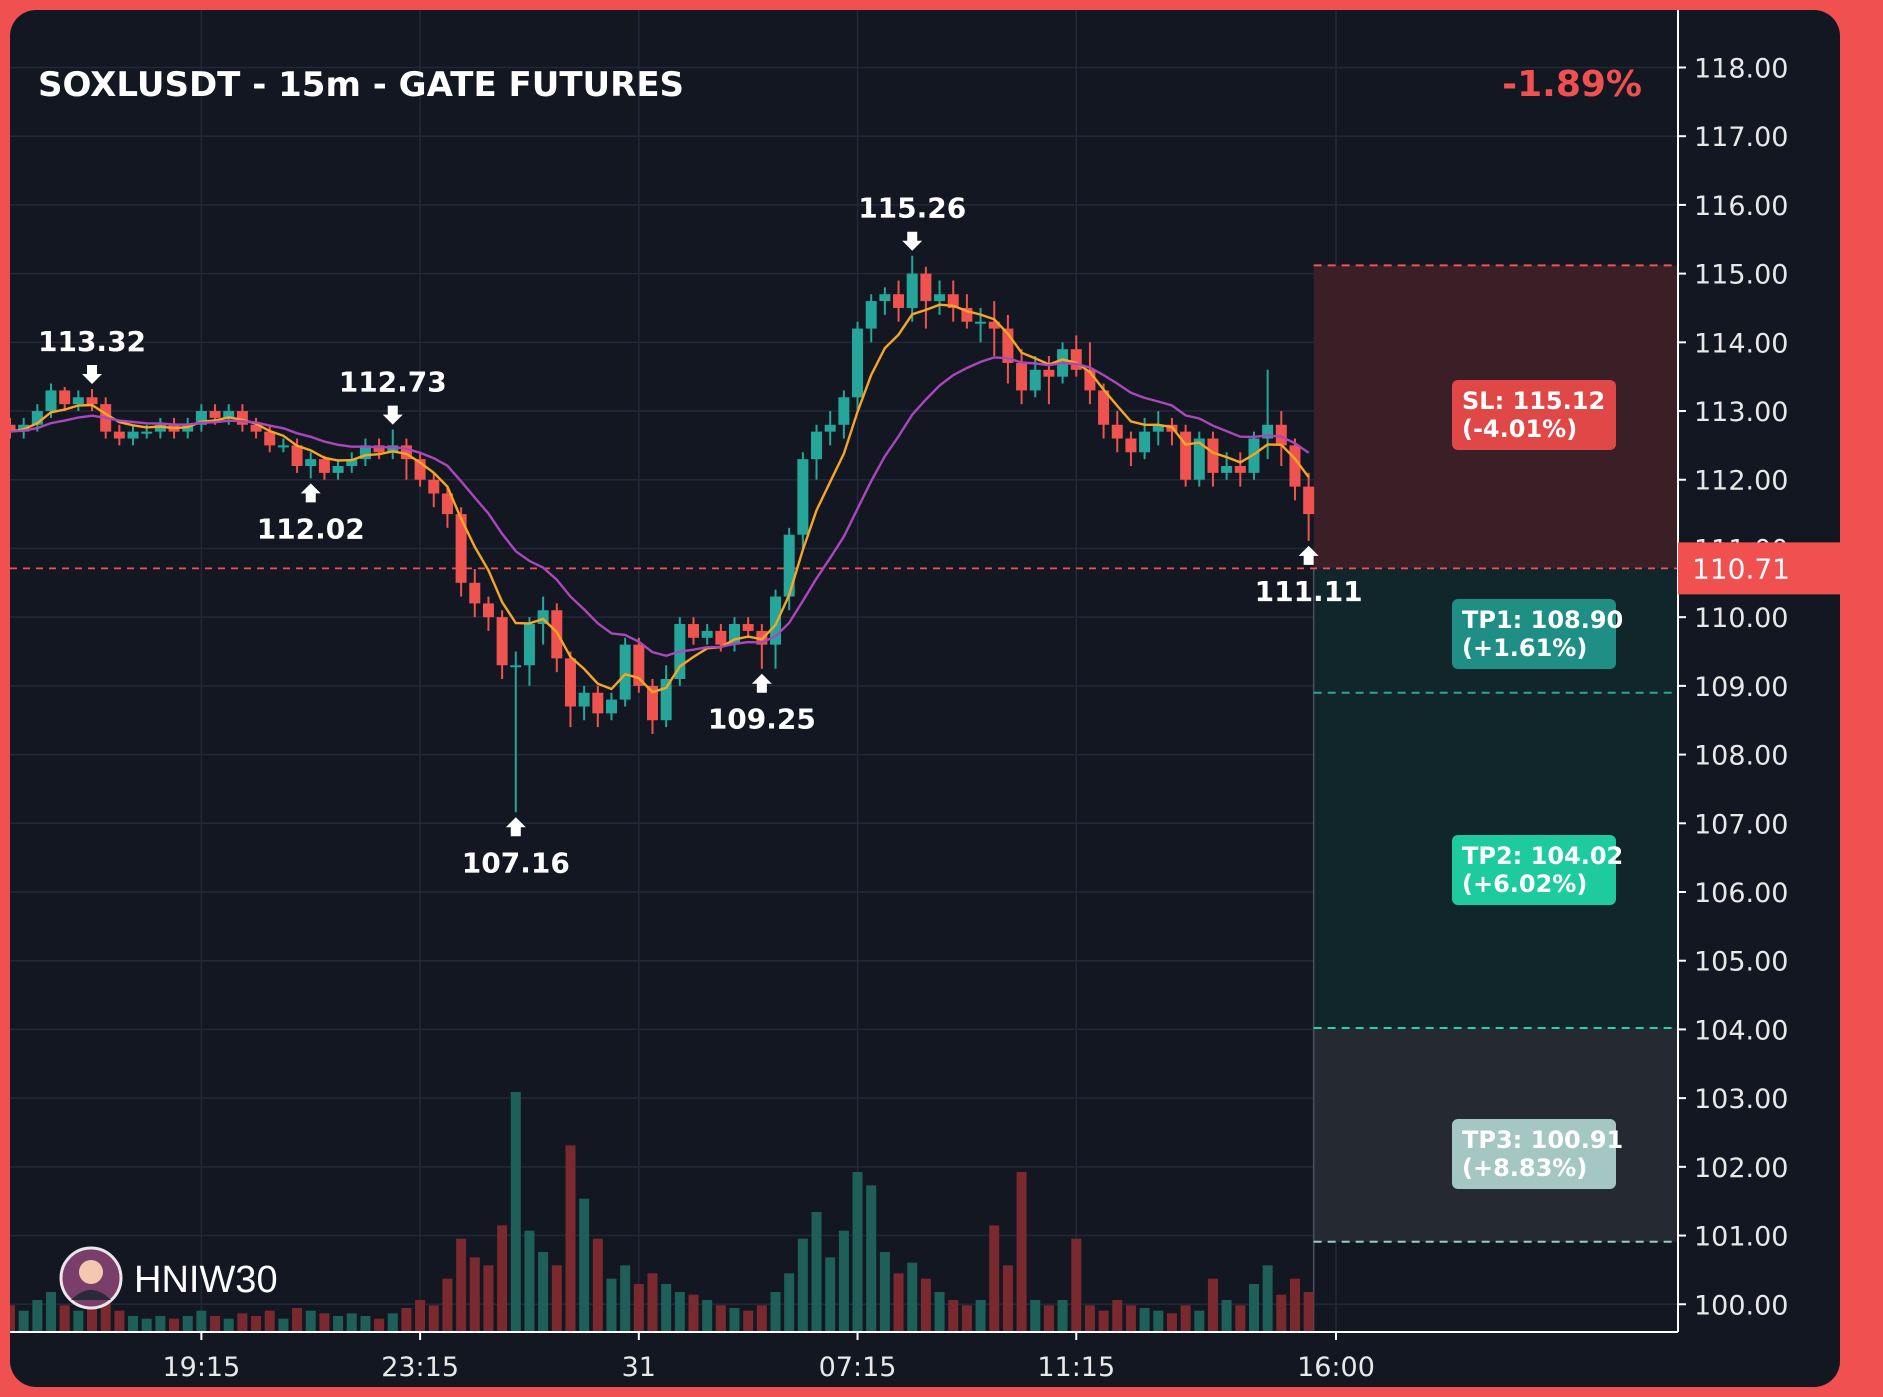  What do you see at coordinates (1741, 568) in the screenshot?
I see `current-price-value: 110.71` at bounding box center [1741, 568].